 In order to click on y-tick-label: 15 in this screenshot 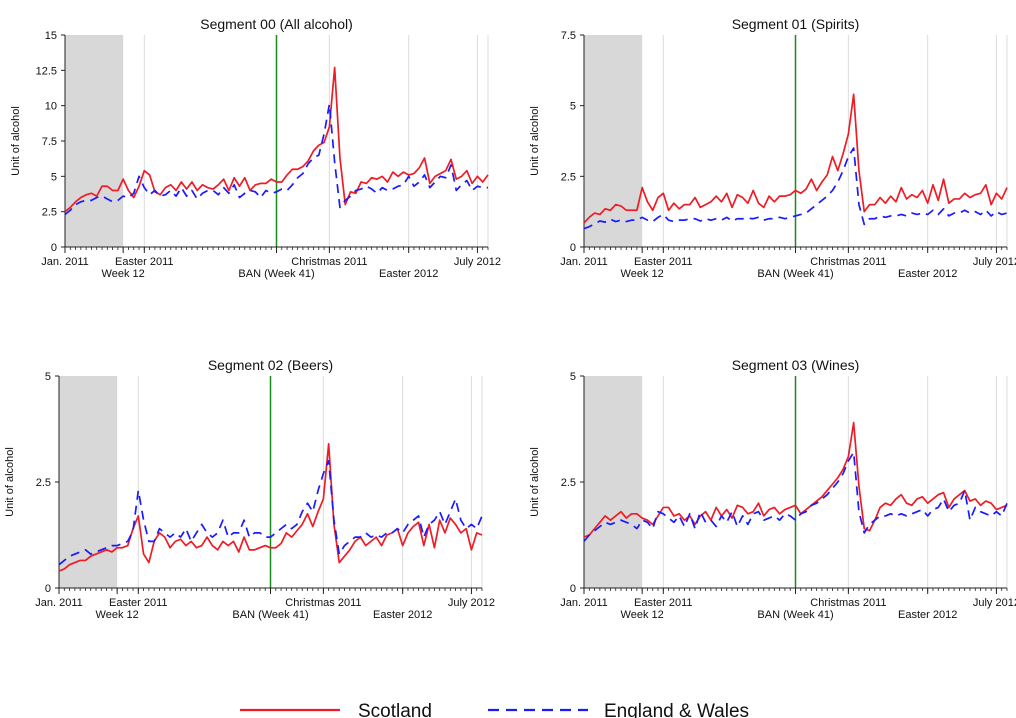, I will do `click(51, 36)`.